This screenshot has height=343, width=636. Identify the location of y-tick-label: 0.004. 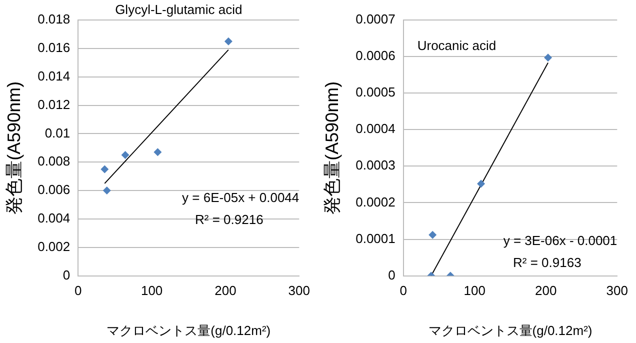
(54, 218).